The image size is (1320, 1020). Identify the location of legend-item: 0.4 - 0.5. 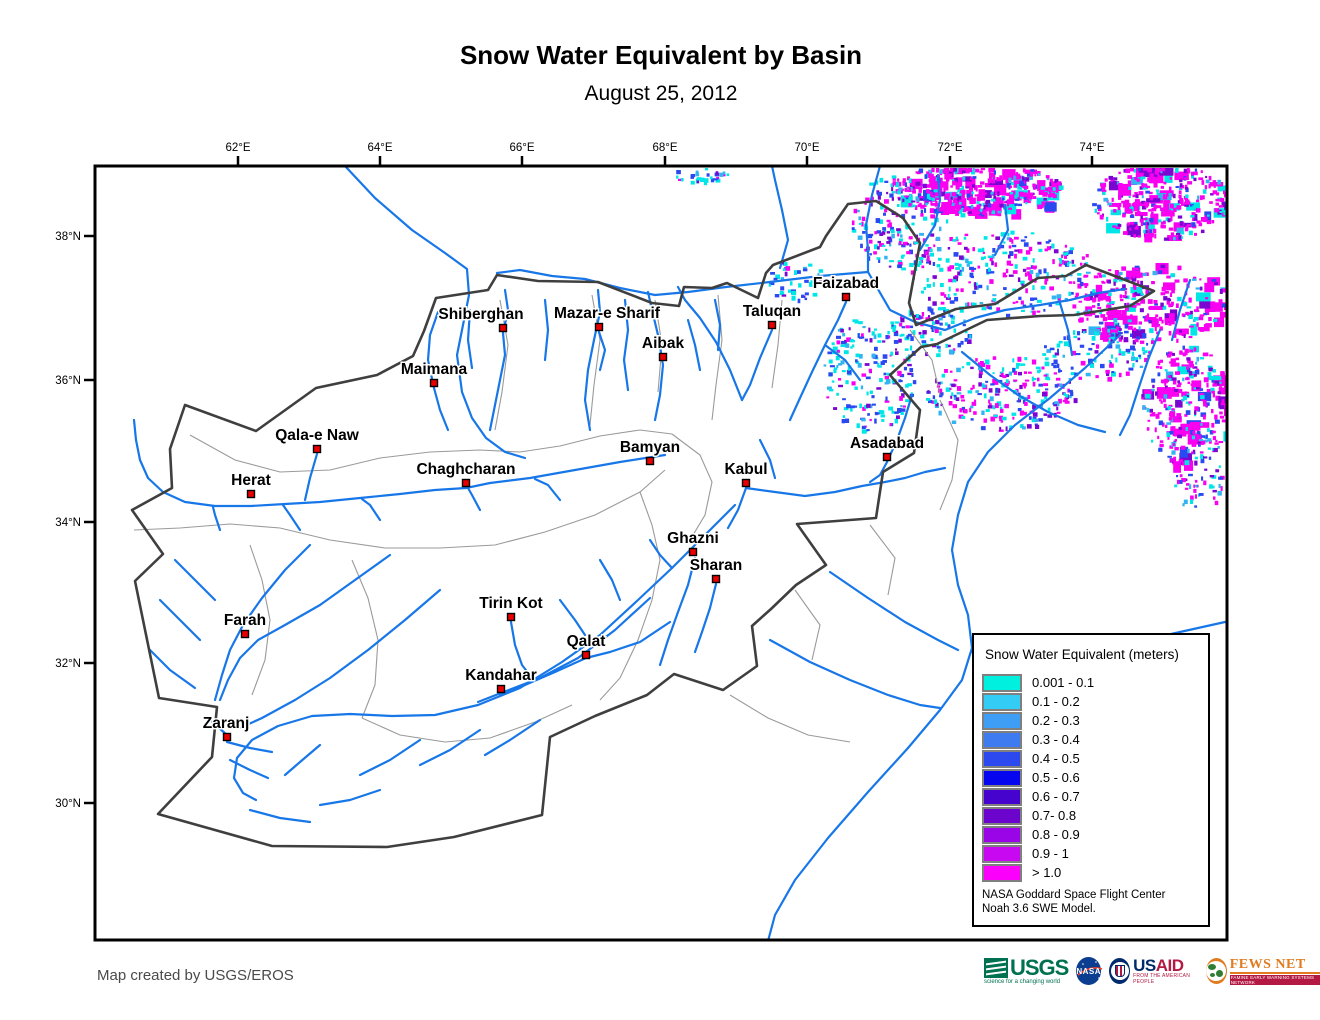
(1038, 758).